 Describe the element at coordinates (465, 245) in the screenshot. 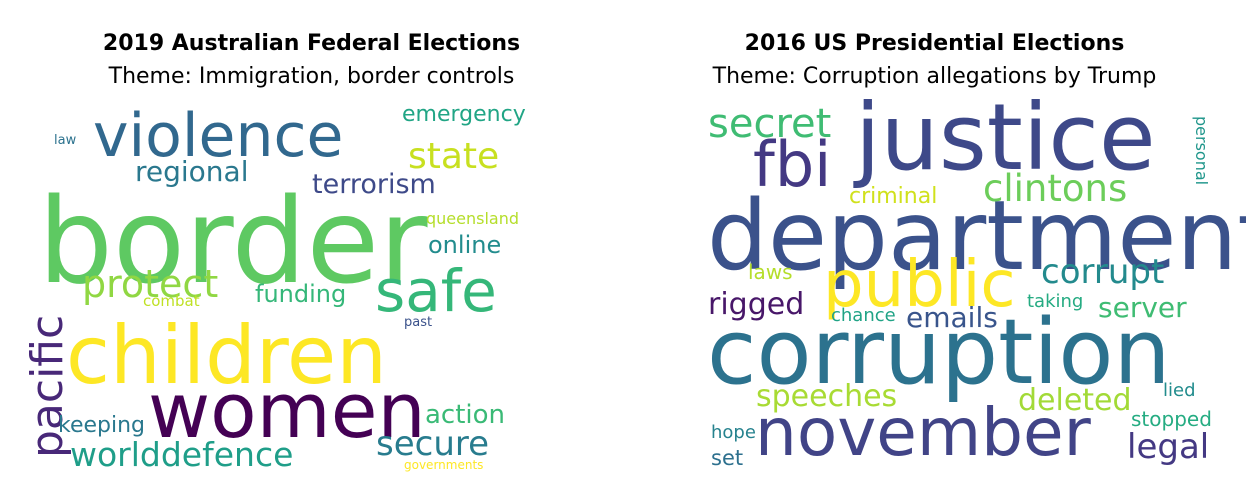

I see `word-online: online` at that location.